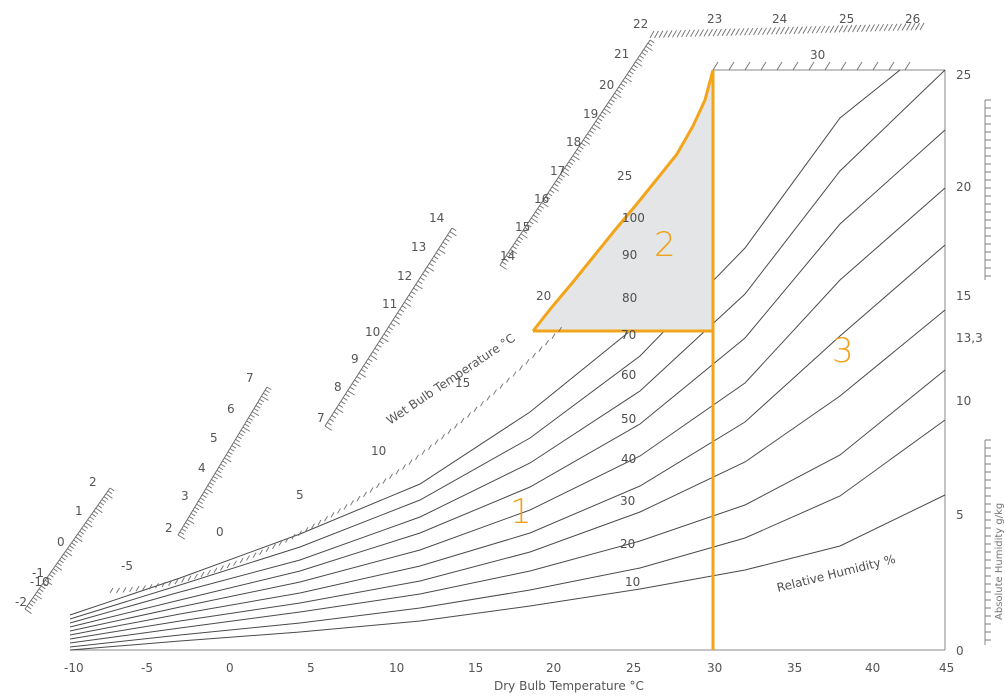  Describe the element at coordinates (963, 187) in the screenshot. I see `absolute-humidity-tick-label-5: 20` at that location.